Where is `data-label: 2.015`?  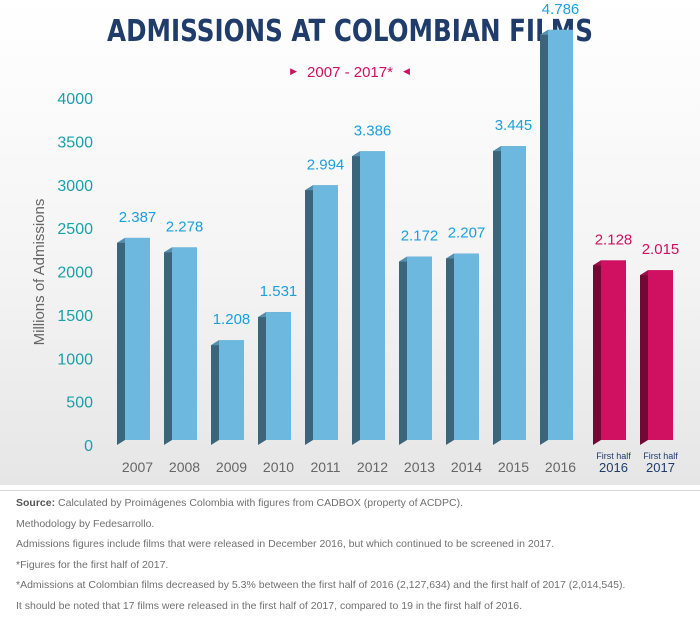
data-label: 2.015 is located at coordinates (661, 249).